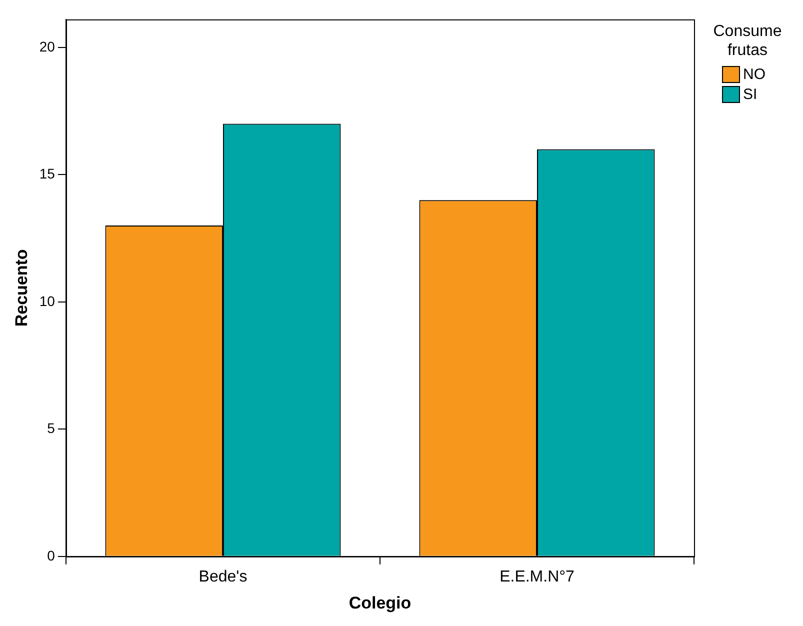 This screenshot has width=803, height=626. Describe the element at coordinates (47, 46) in the screenshot. I see `y-tick-label: 20` at that location.